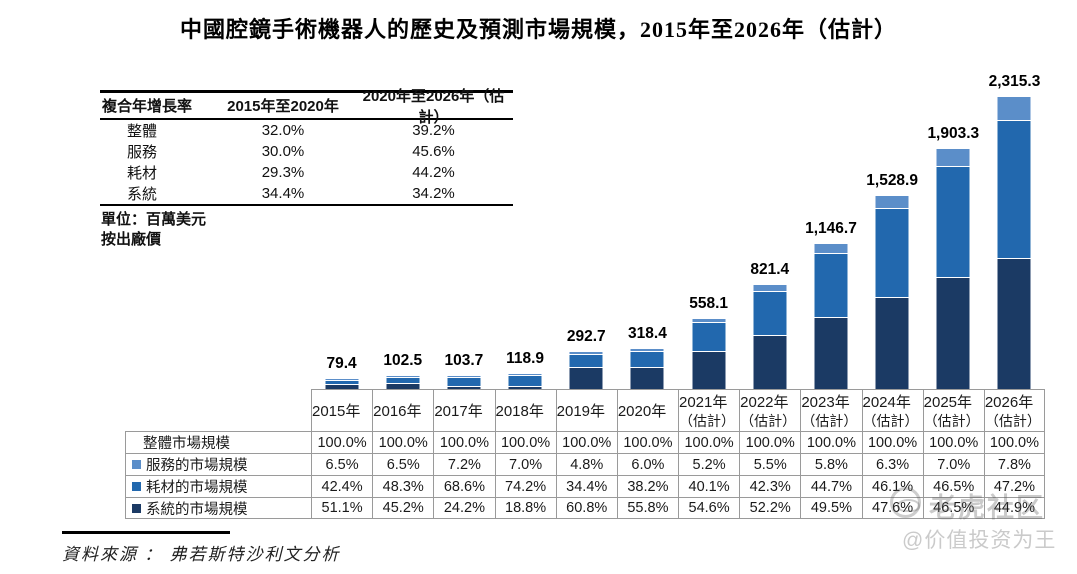 This screenshot has width=1077, height=574. Describe the element at coordinates (1014, 464) in the screenshot. I see `table-value-cell: 7.8%` at that location.